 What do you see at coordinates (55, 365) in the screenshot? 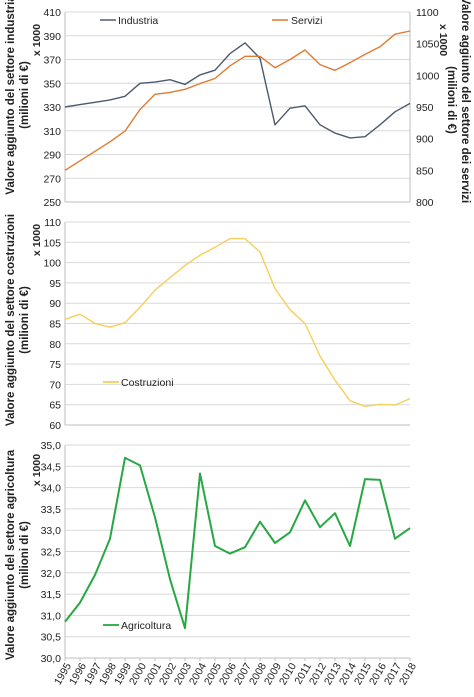
I see `y-tick-label: 75` at bounding box center [55, 365].